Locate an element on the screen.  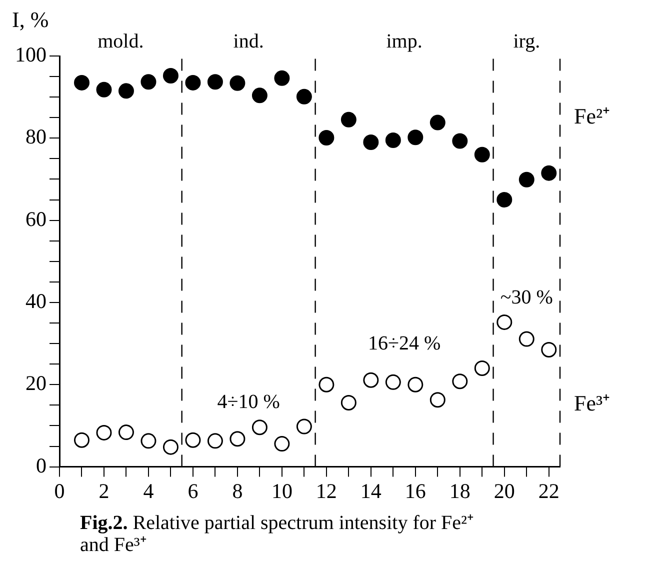
y-axis-title: I, % is located at coordinates (30, 19).